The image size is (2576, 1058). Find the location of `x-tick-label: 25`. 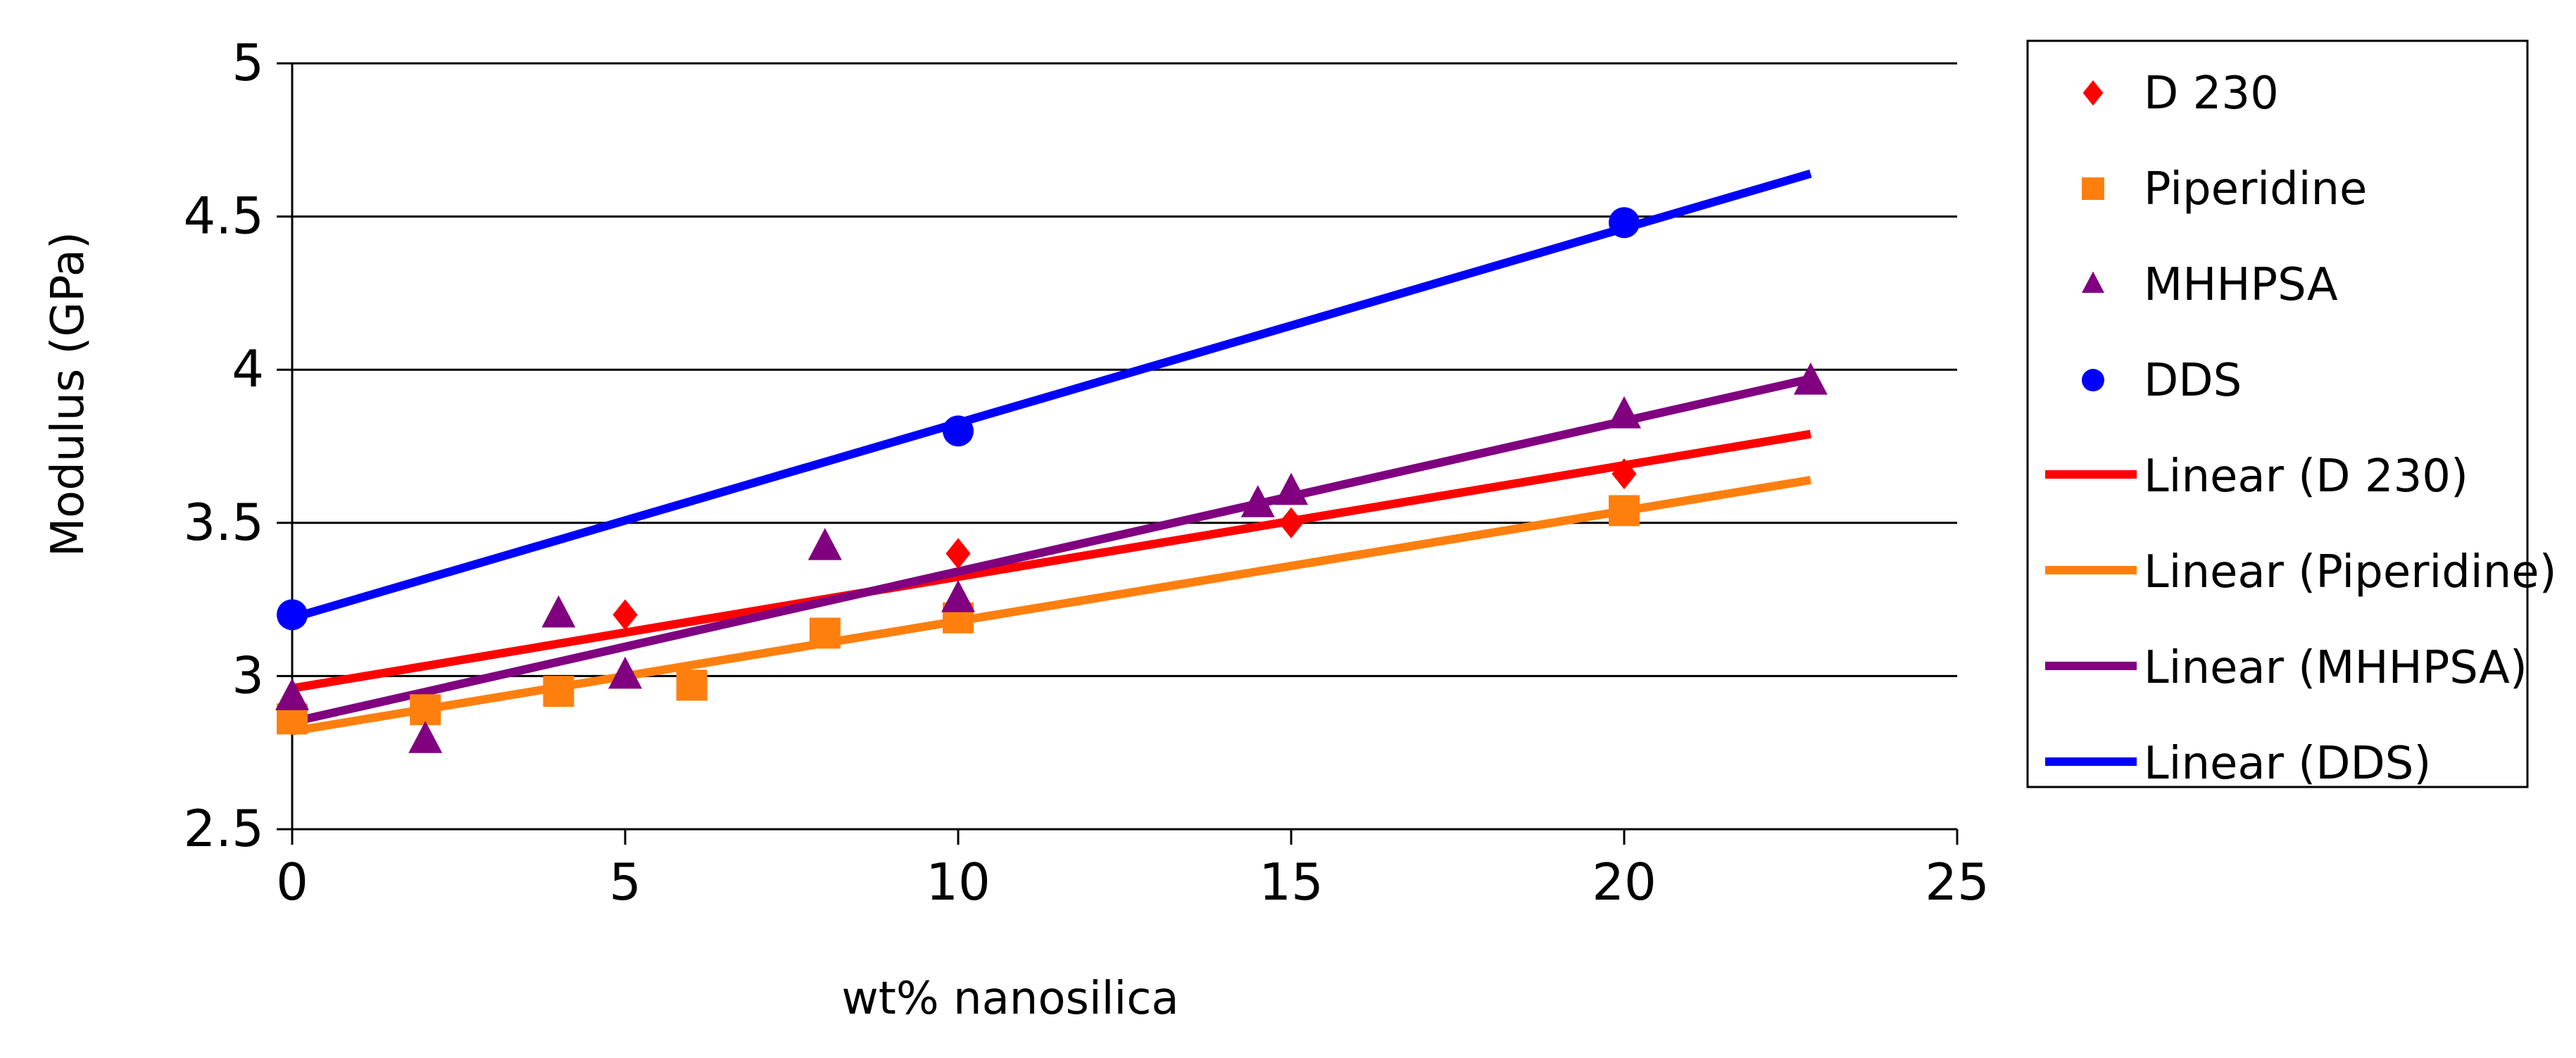

x-tick-label: 25 is located at coordinates (1958, 882).